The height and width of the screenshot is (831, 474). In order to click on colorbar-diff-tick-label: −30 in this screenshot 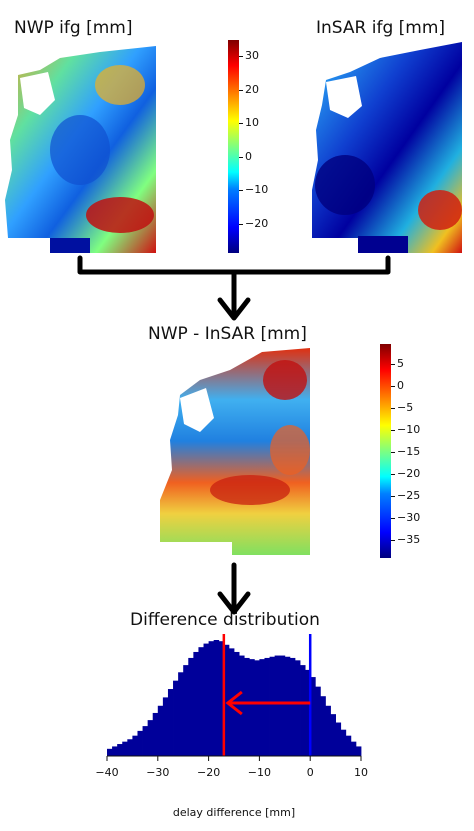, I will do `click(409, 517)`.